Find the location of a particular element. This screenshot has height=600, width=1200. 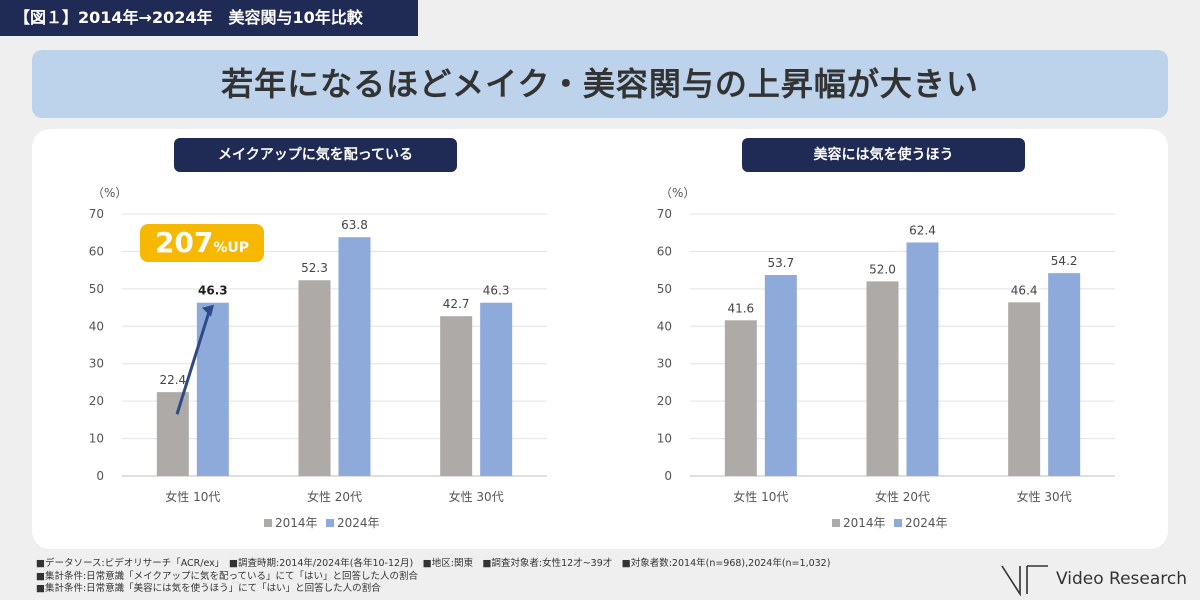

data-label: 63.8 is located at coordinates (354, 225).